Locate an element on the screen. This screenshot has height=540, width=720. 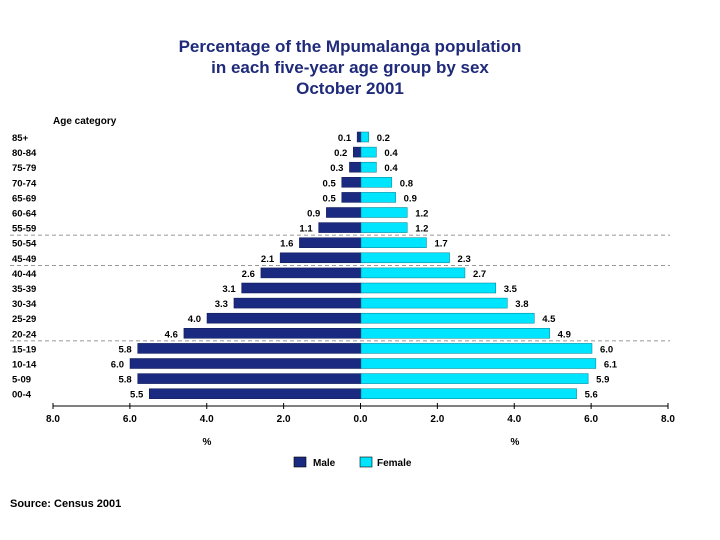
female-value-label: 2.7 is located at coordinates (479, 274).